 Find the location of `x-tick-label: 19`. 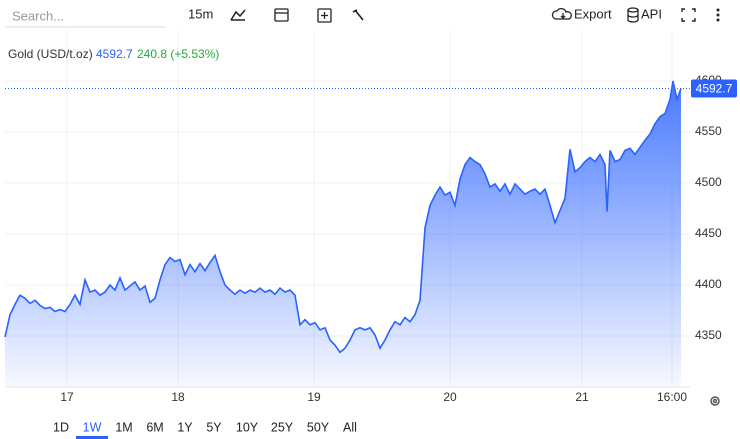

x-tick-label: 19 is located at coordinates (314, 397).